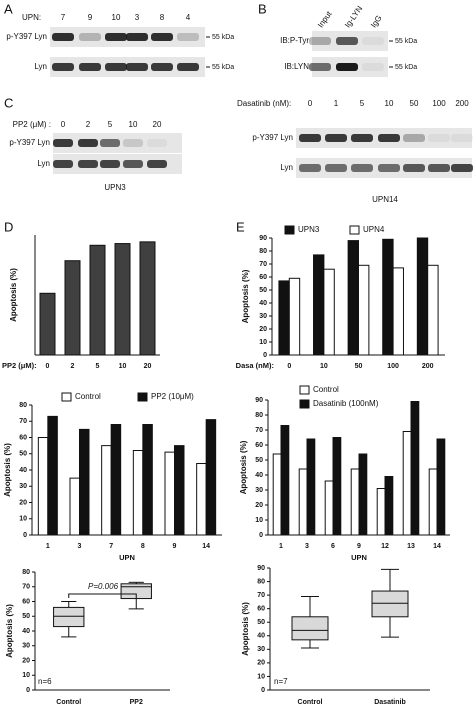 This screenshot has width=474, height=711. Describe the element at coordinates (255, 365) in the screenshot. I see `x-axis-label: Dasa (nM):` at that location.